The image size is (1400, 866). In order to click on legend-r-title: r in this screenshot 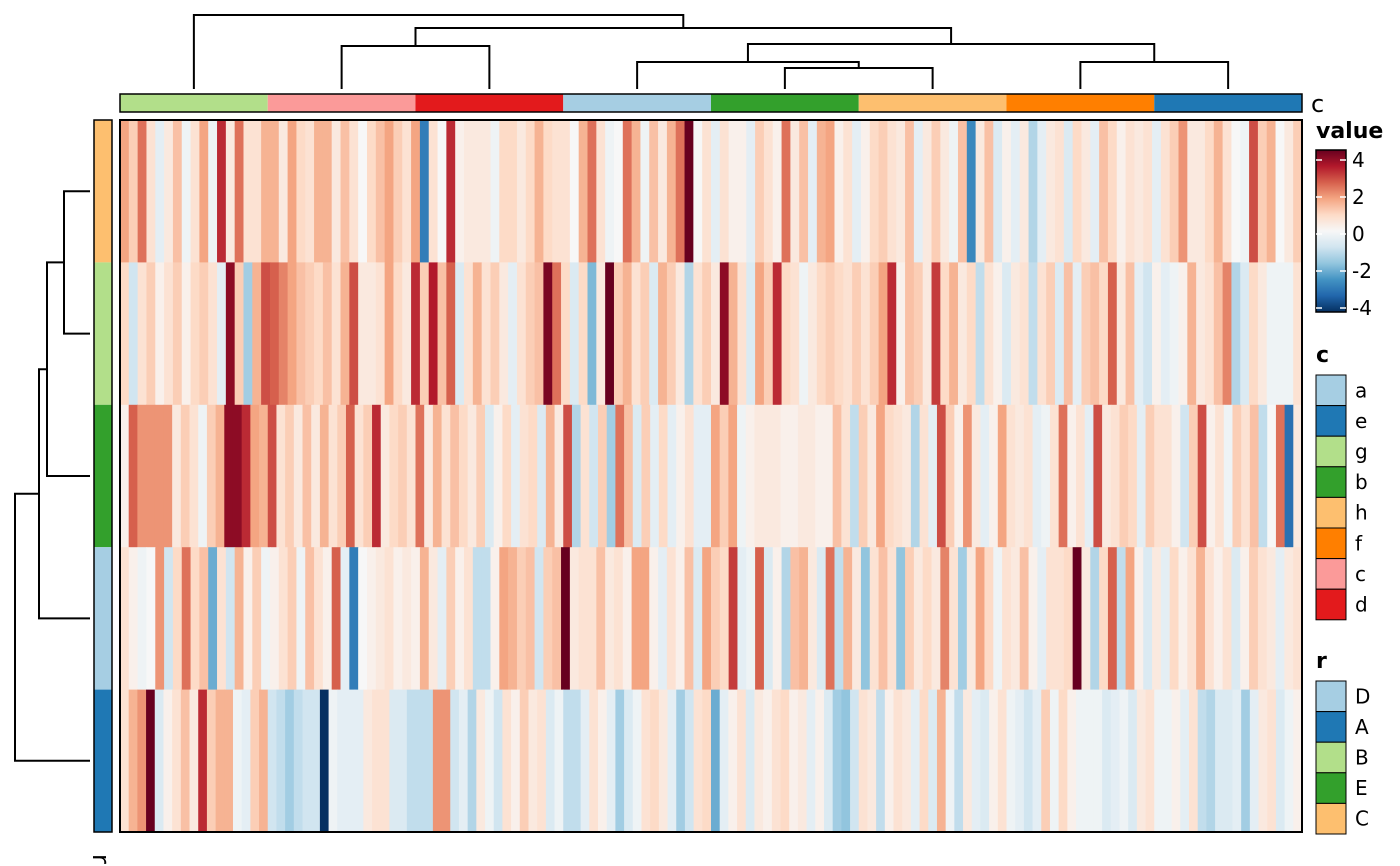, I will do `click(1321, 661)`.